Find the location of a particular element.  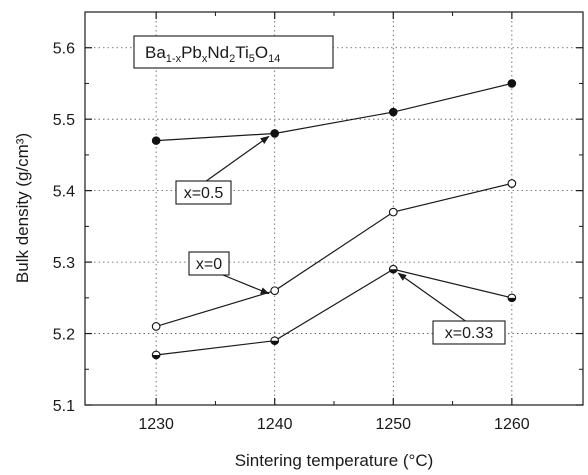

annotation-3: x=0.33 is located at coordinates (451, 308).